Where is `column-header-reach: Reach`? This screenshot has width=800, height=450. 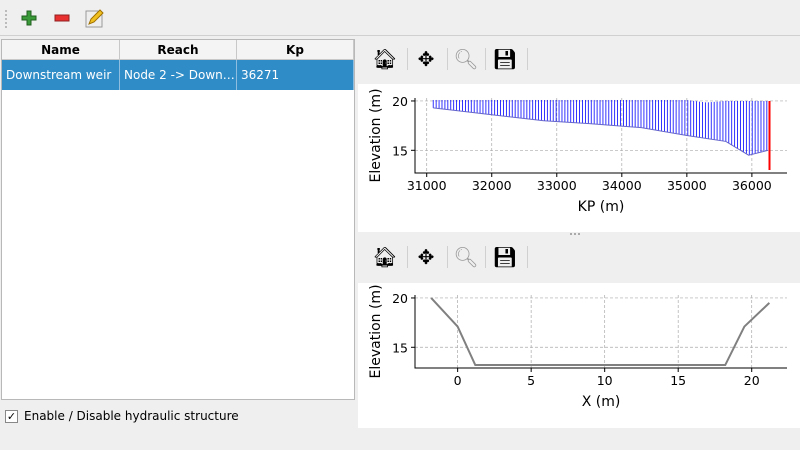 column-header-reach: Reach is located at coordinates (178, 50).